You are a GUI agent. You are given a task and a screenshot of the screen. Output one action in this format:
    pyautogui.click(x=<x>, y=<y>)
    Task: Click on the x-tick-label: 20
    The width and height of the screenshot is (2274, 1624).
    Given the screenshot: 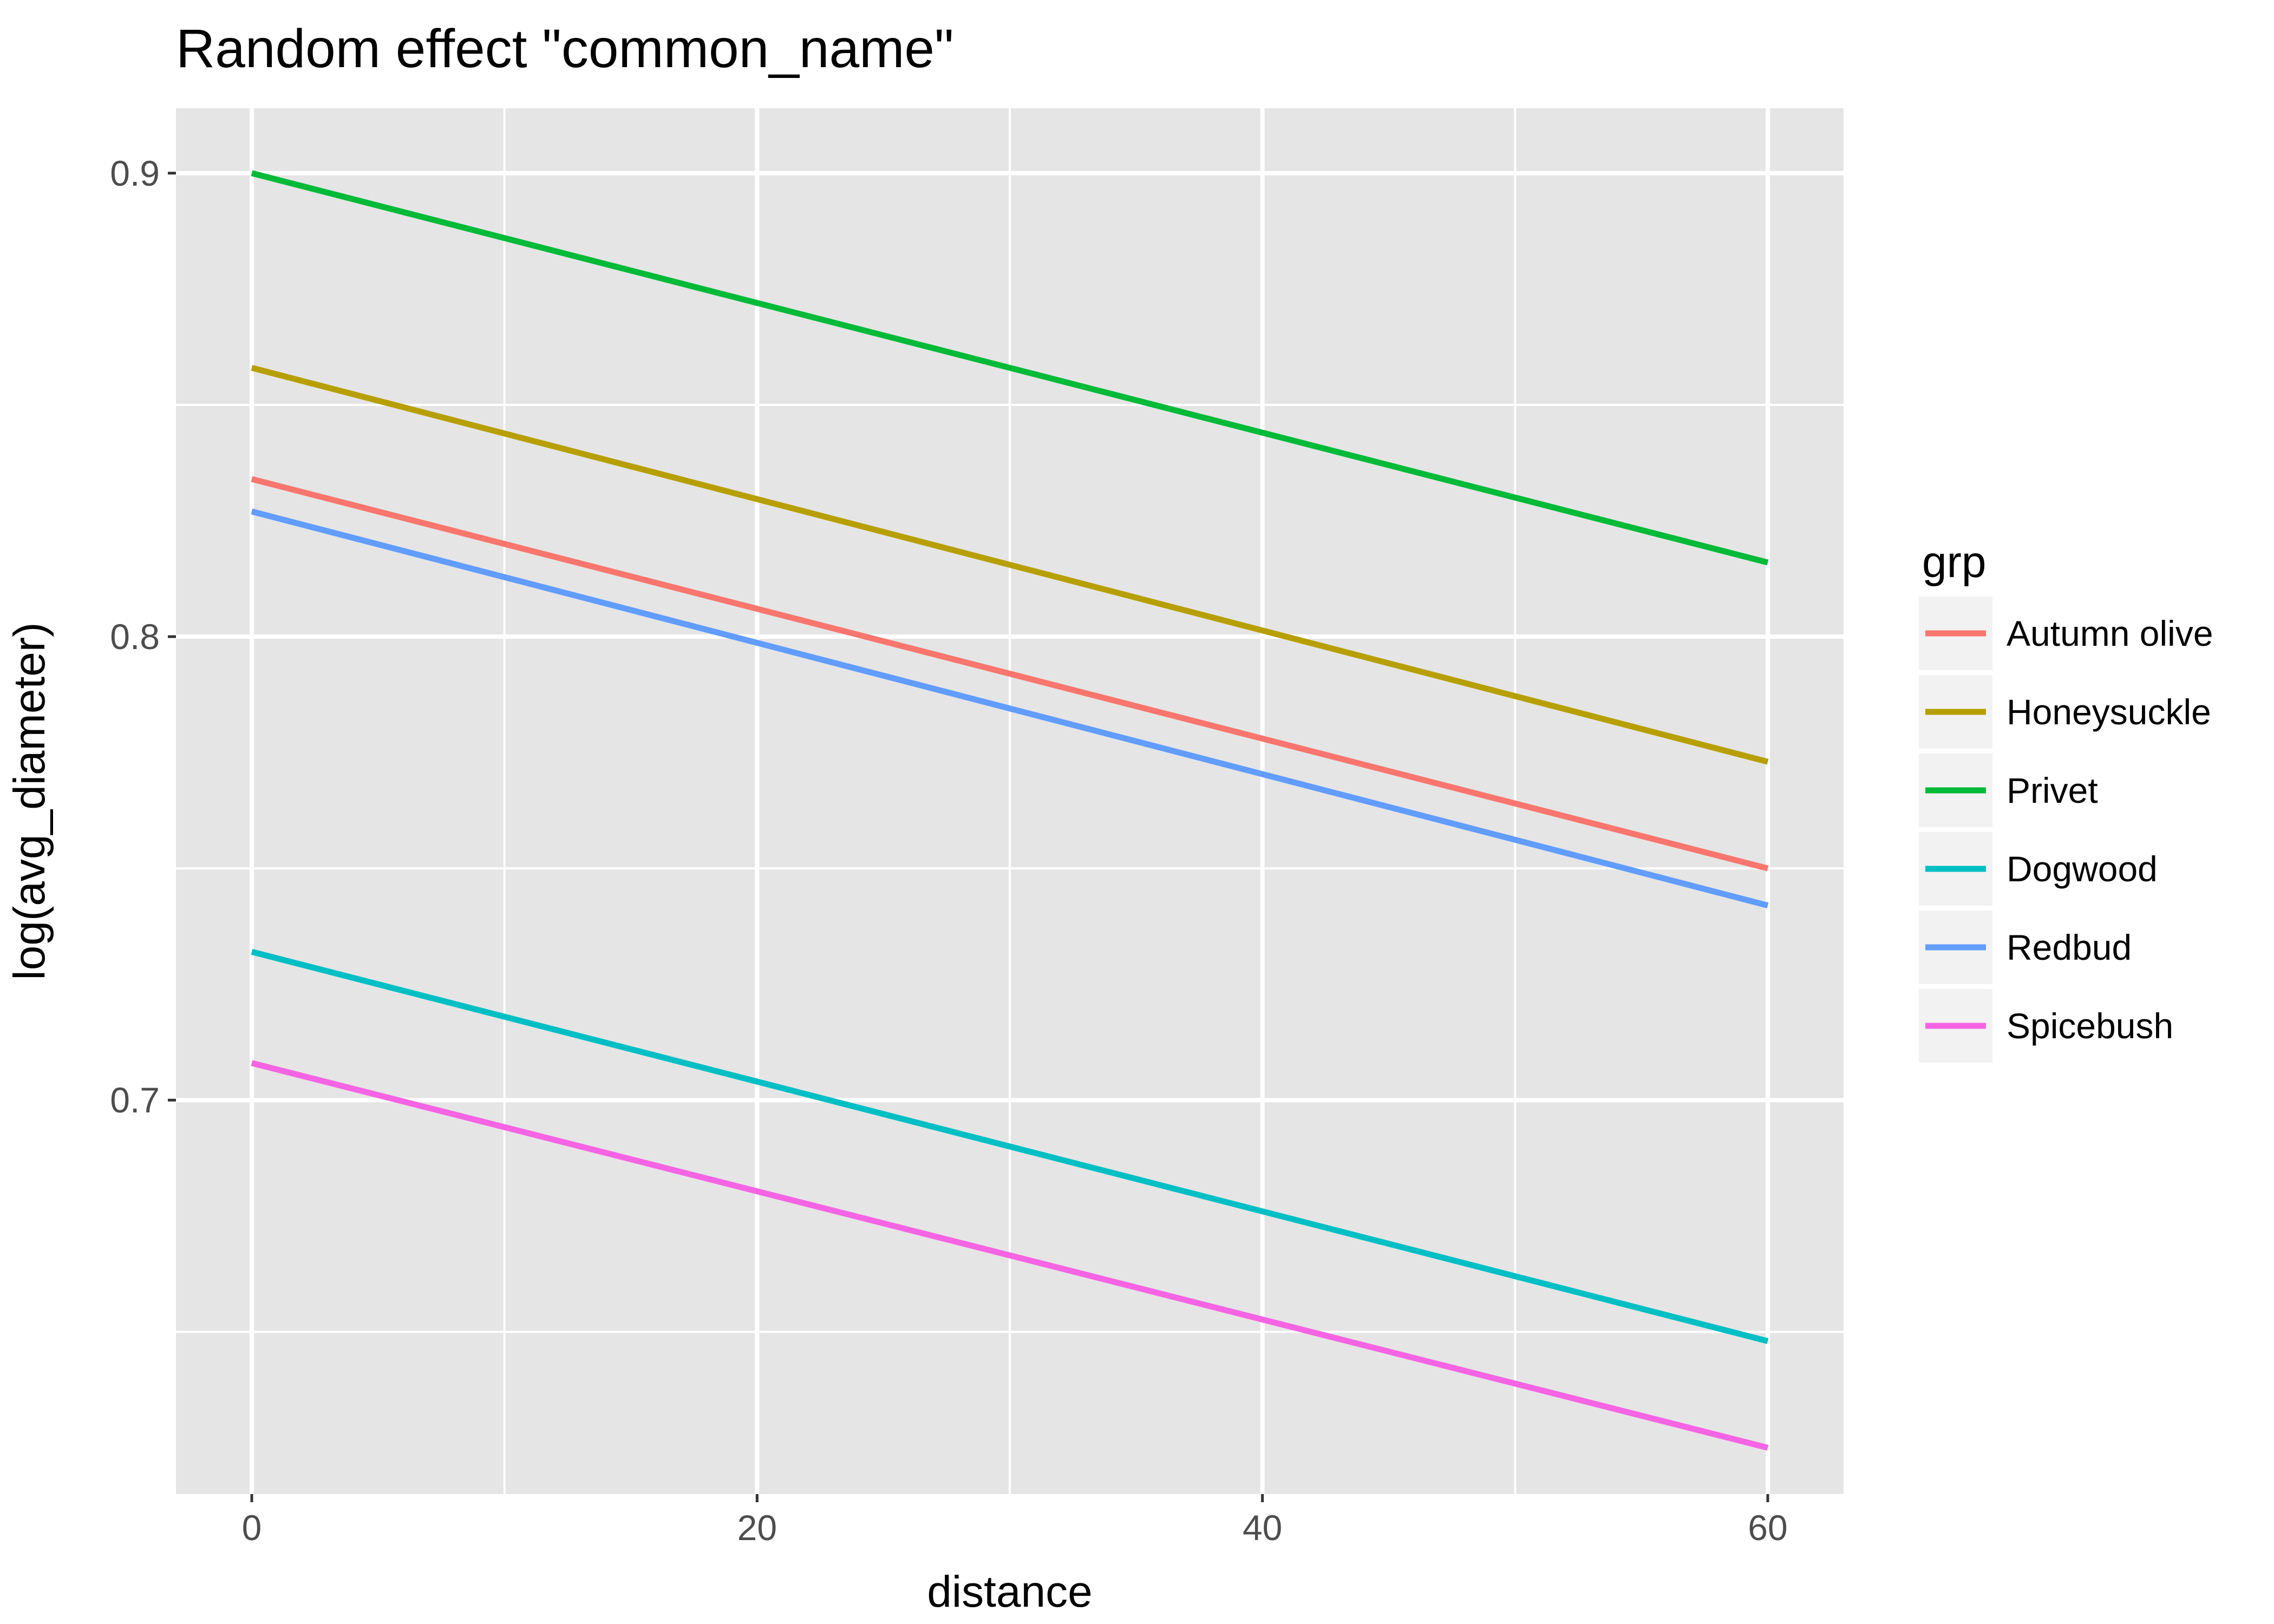 What is the action you would take?
    pyautogui.click(x=757, y=1528)
    